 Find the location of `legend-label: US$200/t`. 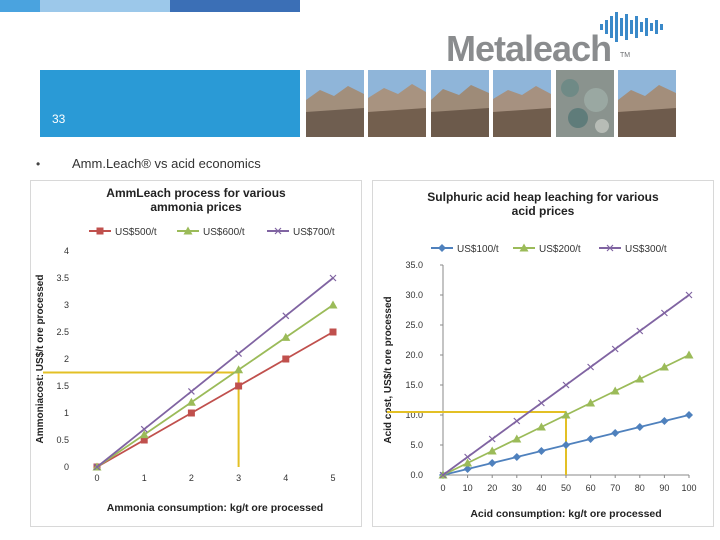

legend-label: US$200/t is located at coordinates (560, 249).